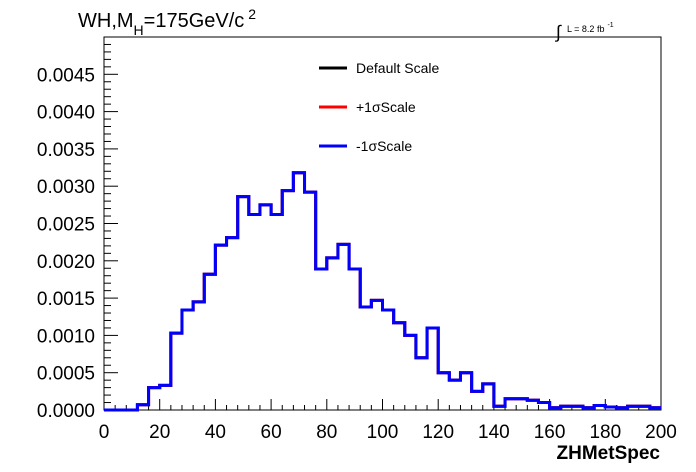 The image size is (696, 472). What do you see at coordinates (66, 187) in the screenshot?
I see `y-tick-label: 0.0030` at bounding box center [66, 187].